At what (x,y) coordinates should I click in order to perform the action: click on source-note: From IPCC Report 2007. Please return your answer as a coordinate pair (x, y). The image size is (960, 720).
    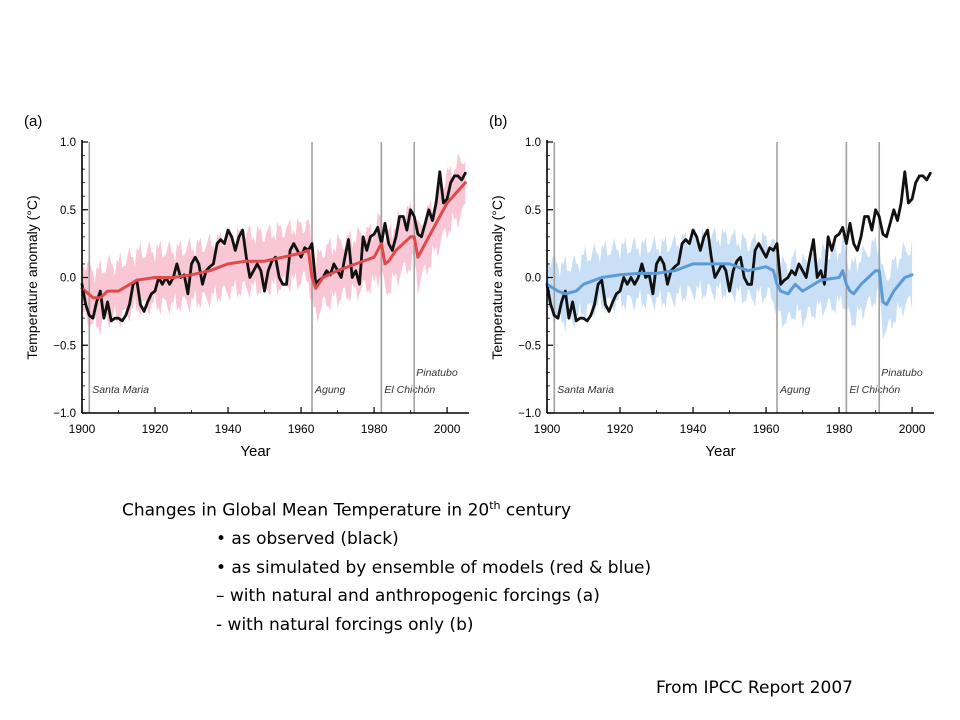
    Looking at the image, I should click on (754, 688).